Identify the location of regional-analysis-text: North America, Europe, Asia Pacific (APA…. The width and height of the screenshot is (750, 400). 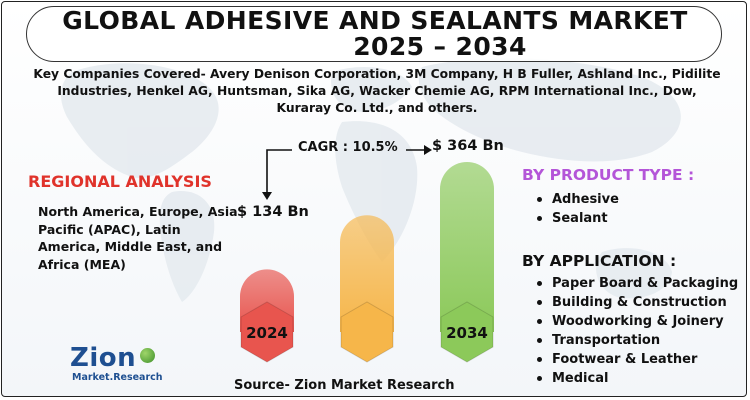
(138, 238).